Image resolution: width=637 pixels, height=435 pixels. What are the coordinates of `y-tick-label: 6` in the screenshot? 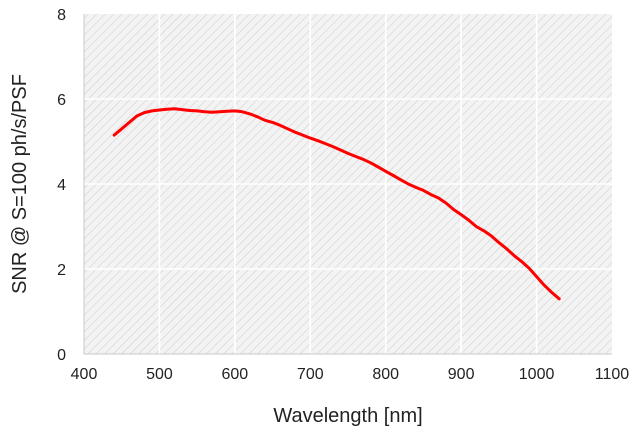 It's located at (61, 100).